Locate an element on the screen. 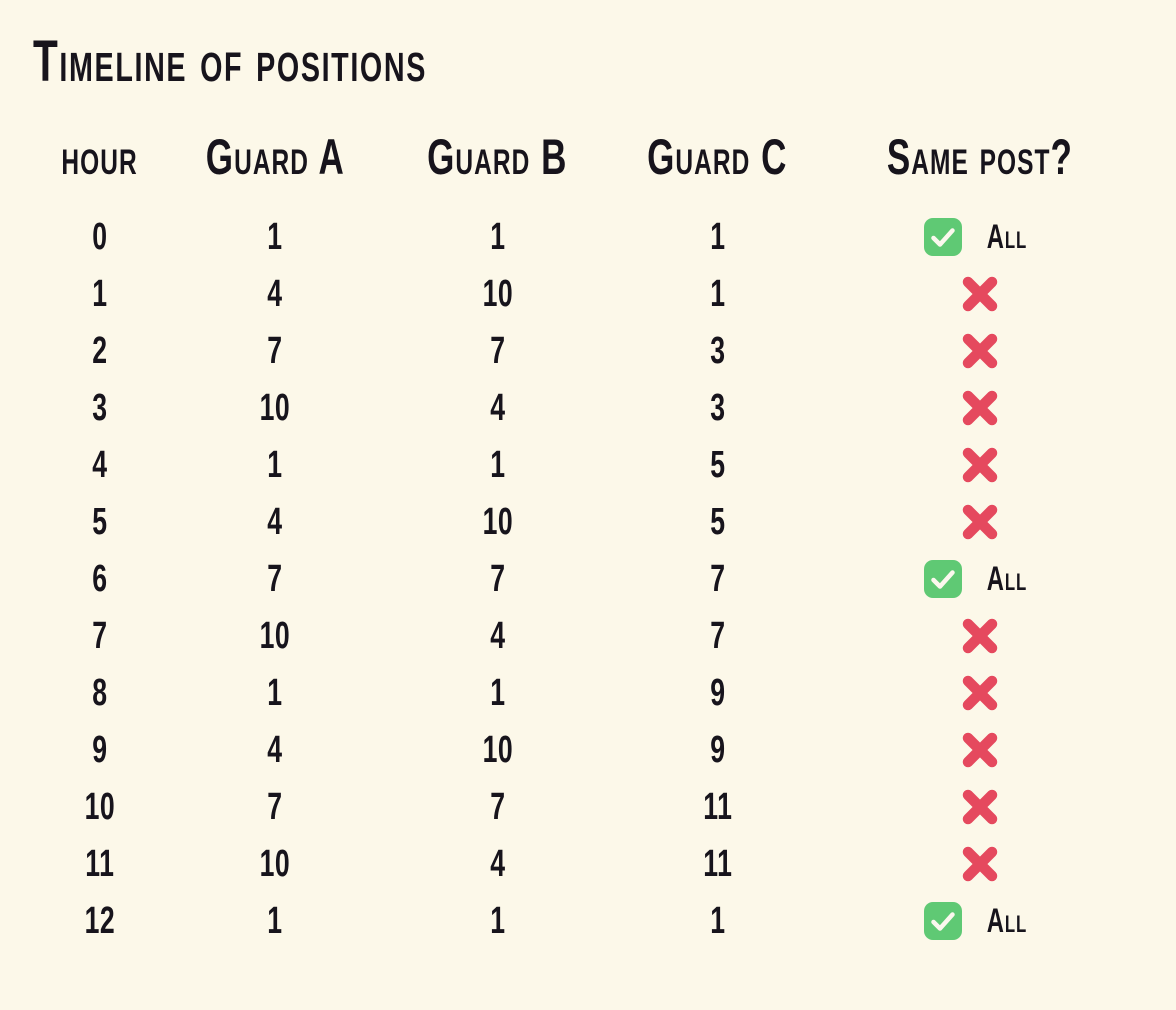  hour-cell: 5 is located at coordinates (100, 522).